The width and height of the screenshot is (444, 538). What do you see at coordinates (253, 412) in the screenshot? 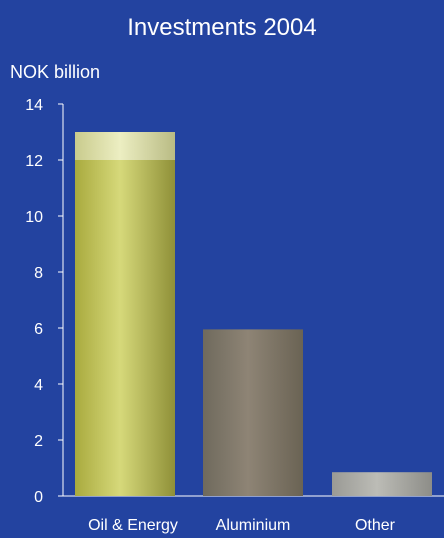
I see `bar-aluminium` at bounding box center [253, 412].